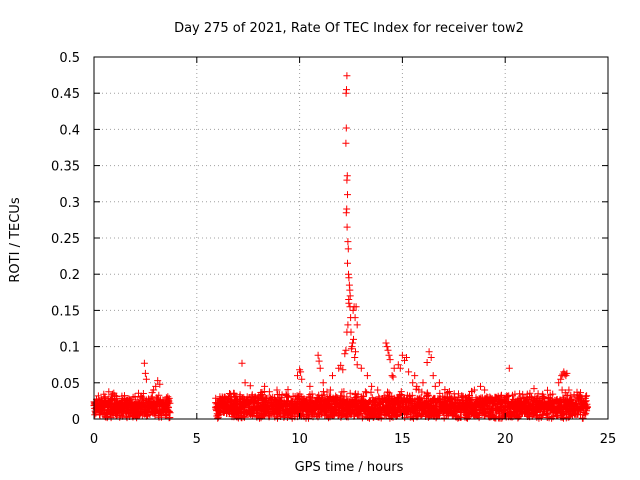 The width and height of the screenshot is (640, 480). Describe the element at coordinates (402, 439) in the screenshot. I see `x-tick-label: 15` at that location.